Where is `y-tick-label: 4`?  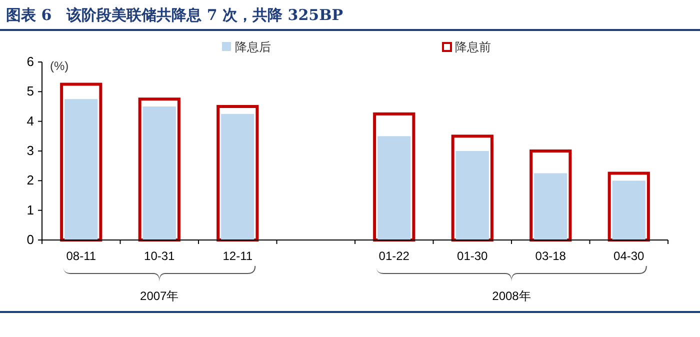
y-tick-label: 4 is located at coordinates (30, 120).